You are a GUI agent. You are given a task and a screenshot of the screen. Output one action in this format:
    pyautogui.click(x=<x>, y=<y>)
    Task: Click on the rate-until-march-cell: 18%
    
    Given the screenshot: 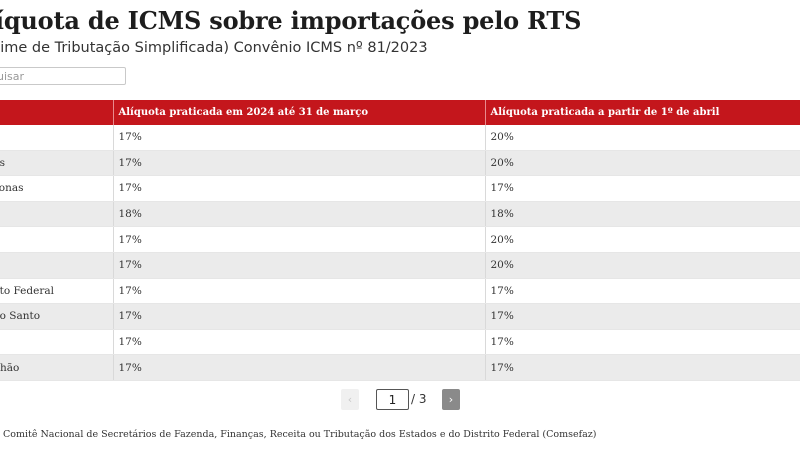 What is the action you would take?
    pyautogui.click(x=298, y=214)
    